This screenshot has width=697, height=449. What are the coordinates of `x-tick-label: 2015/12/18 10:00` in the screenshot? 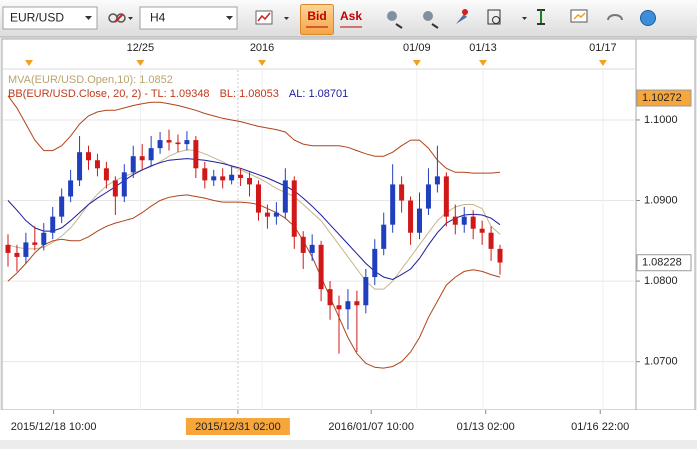 It's located at (54, 427).